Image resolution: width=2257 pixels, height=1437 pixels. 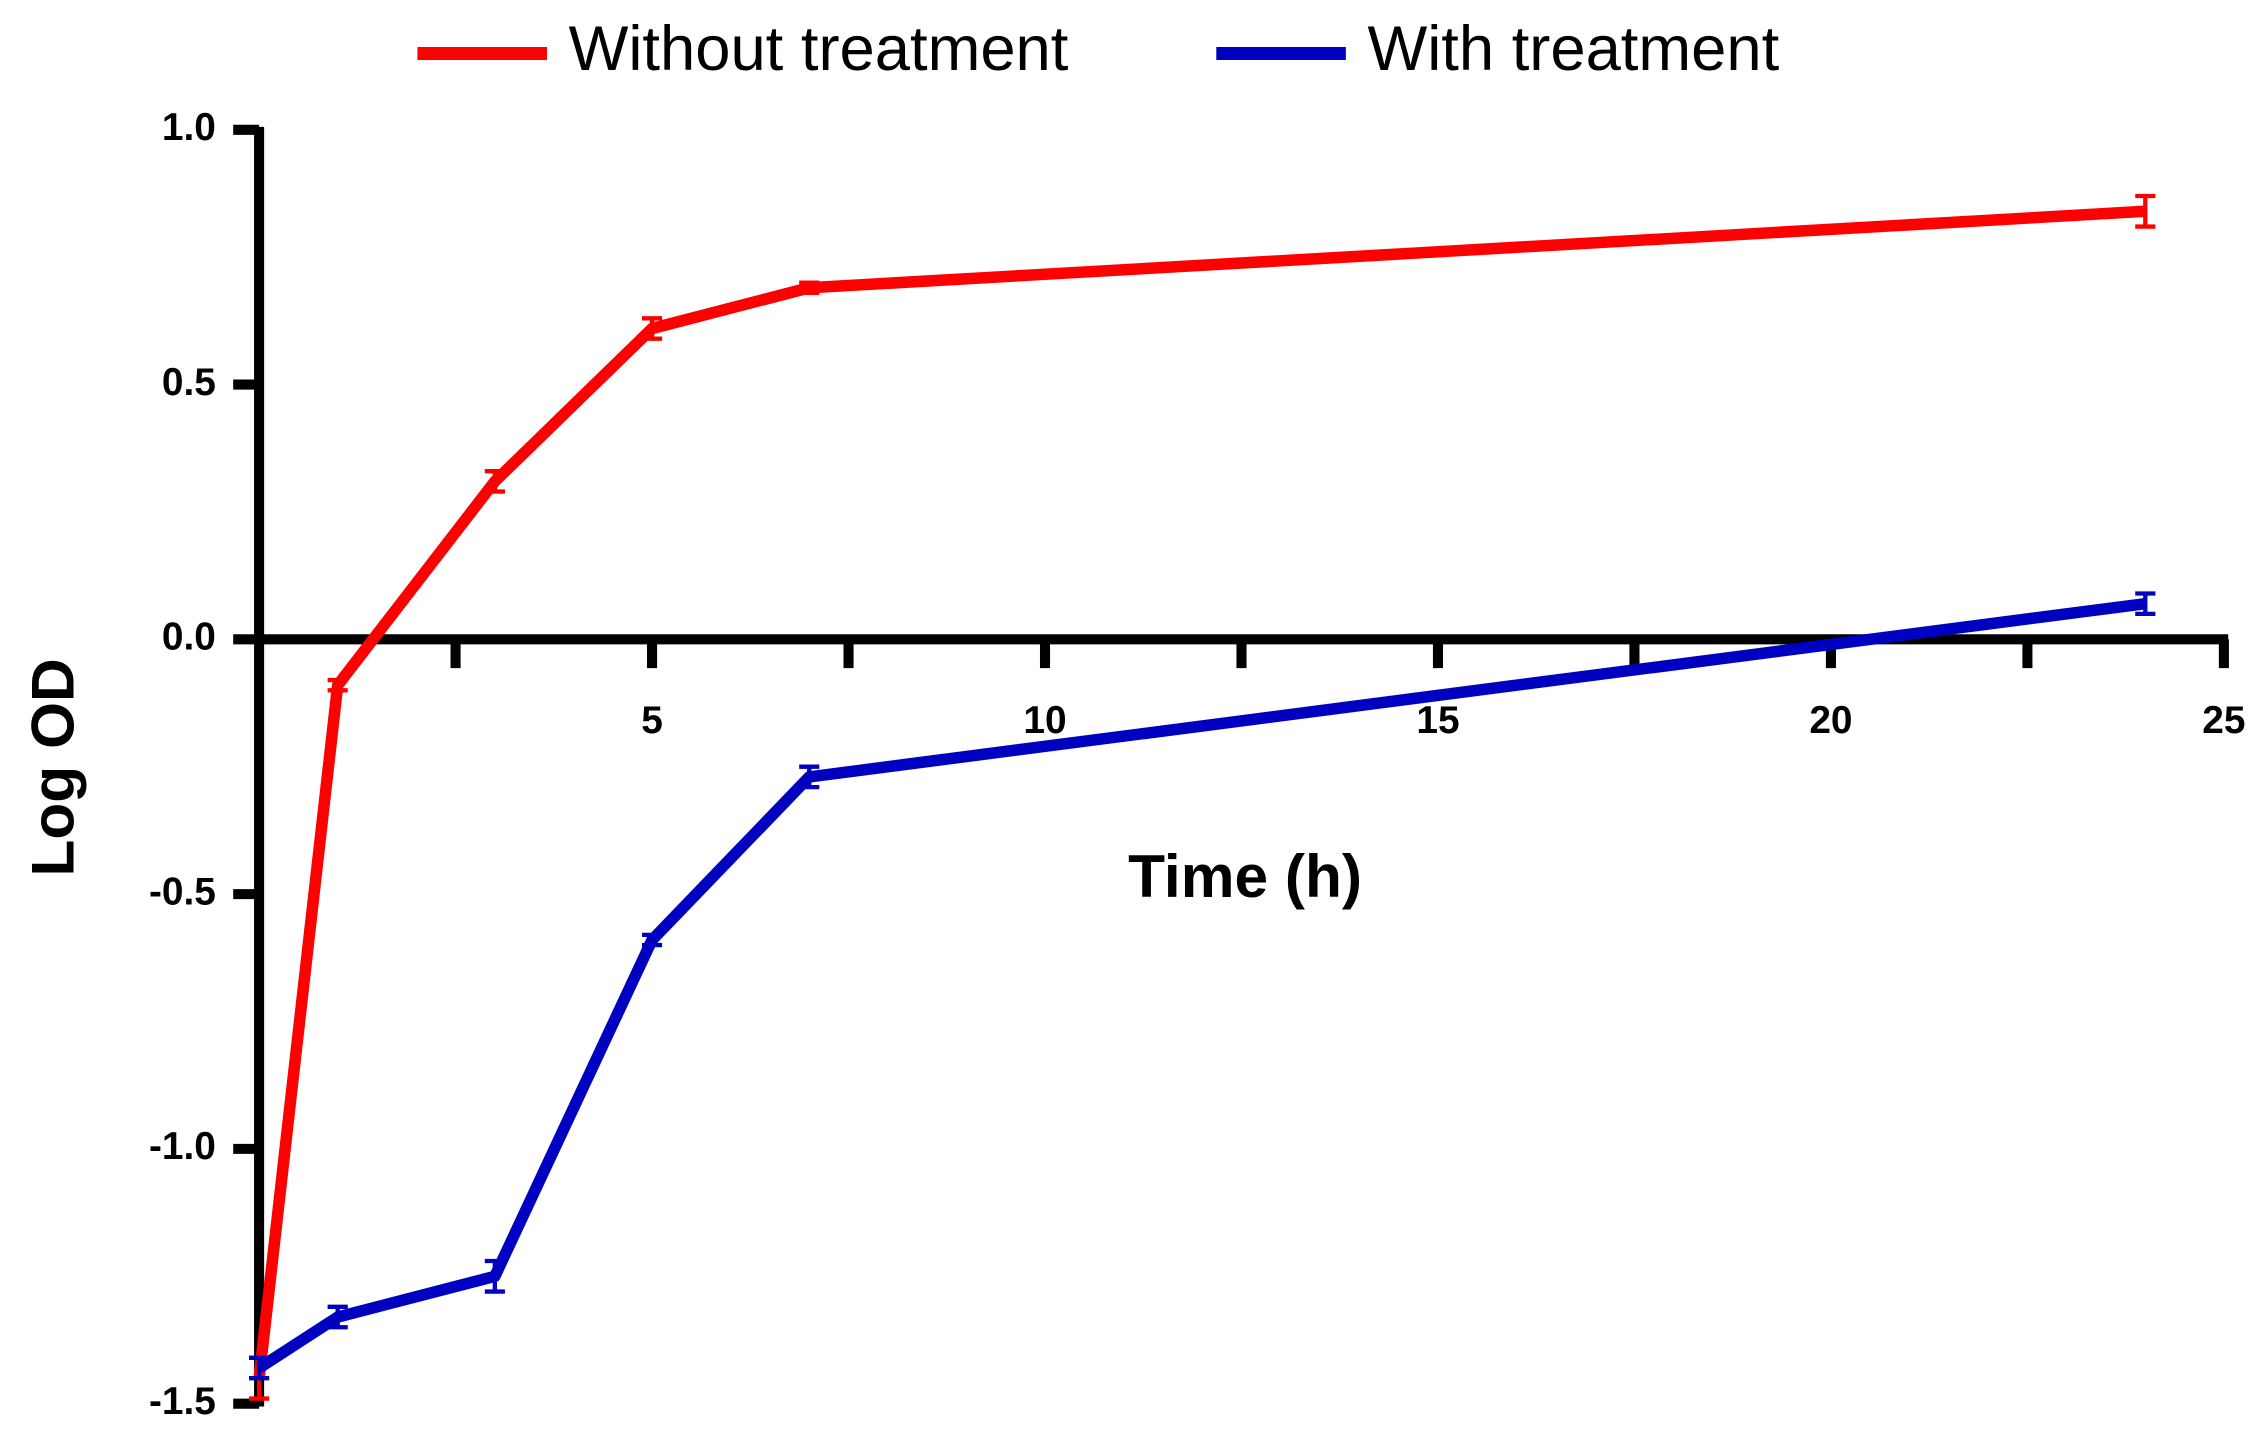 What do you see at coordinates (1437, 720) in the screenshot?
I see `x-tick-label: 15` at bounding box center [1437, 720].